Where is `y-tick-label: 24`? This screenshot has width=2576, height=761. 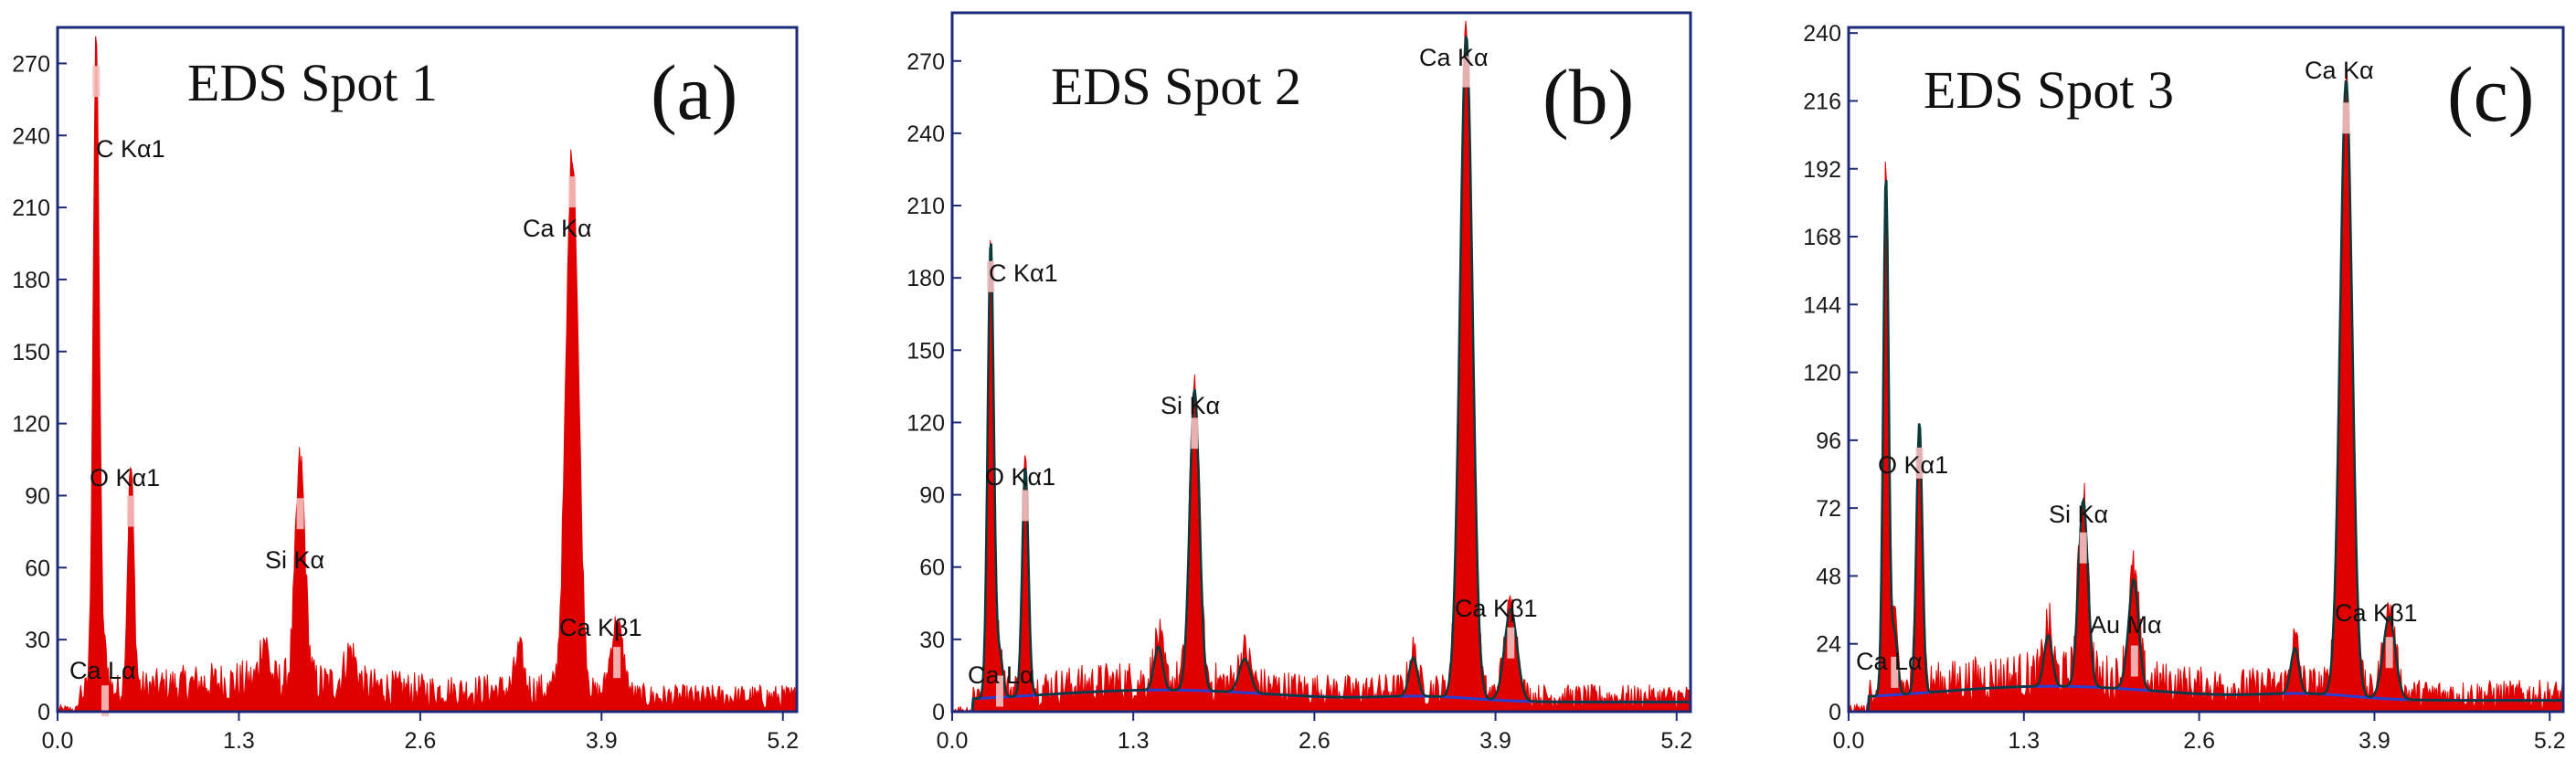 y-tick-label: 24 is located at coordinates (1828, 645).